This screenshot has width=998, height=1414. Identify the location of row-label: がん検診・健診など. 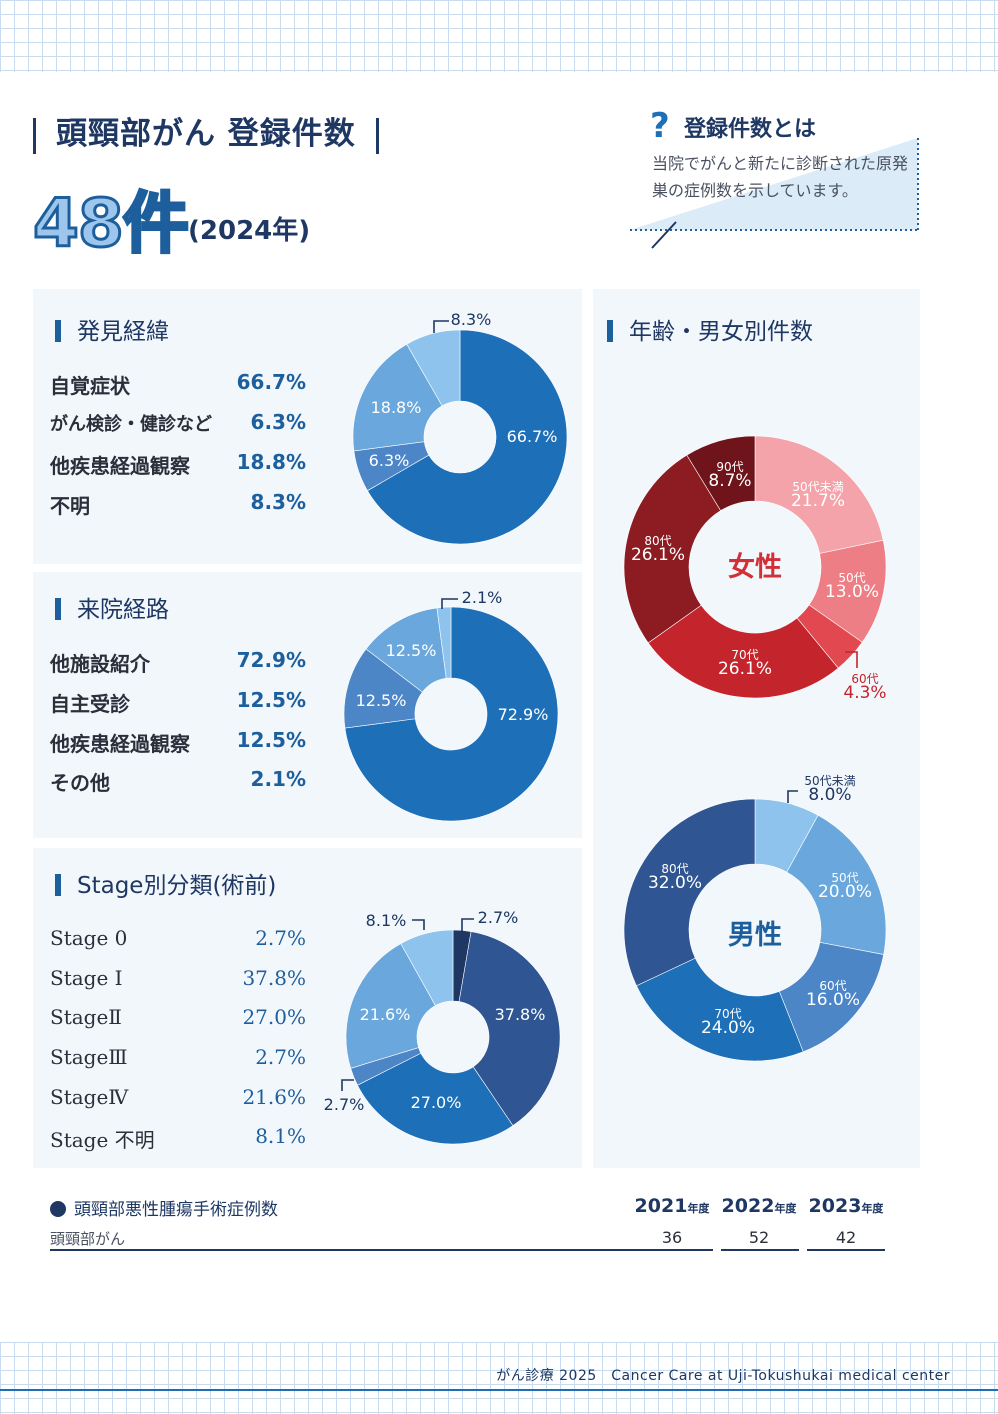
(131, 424).